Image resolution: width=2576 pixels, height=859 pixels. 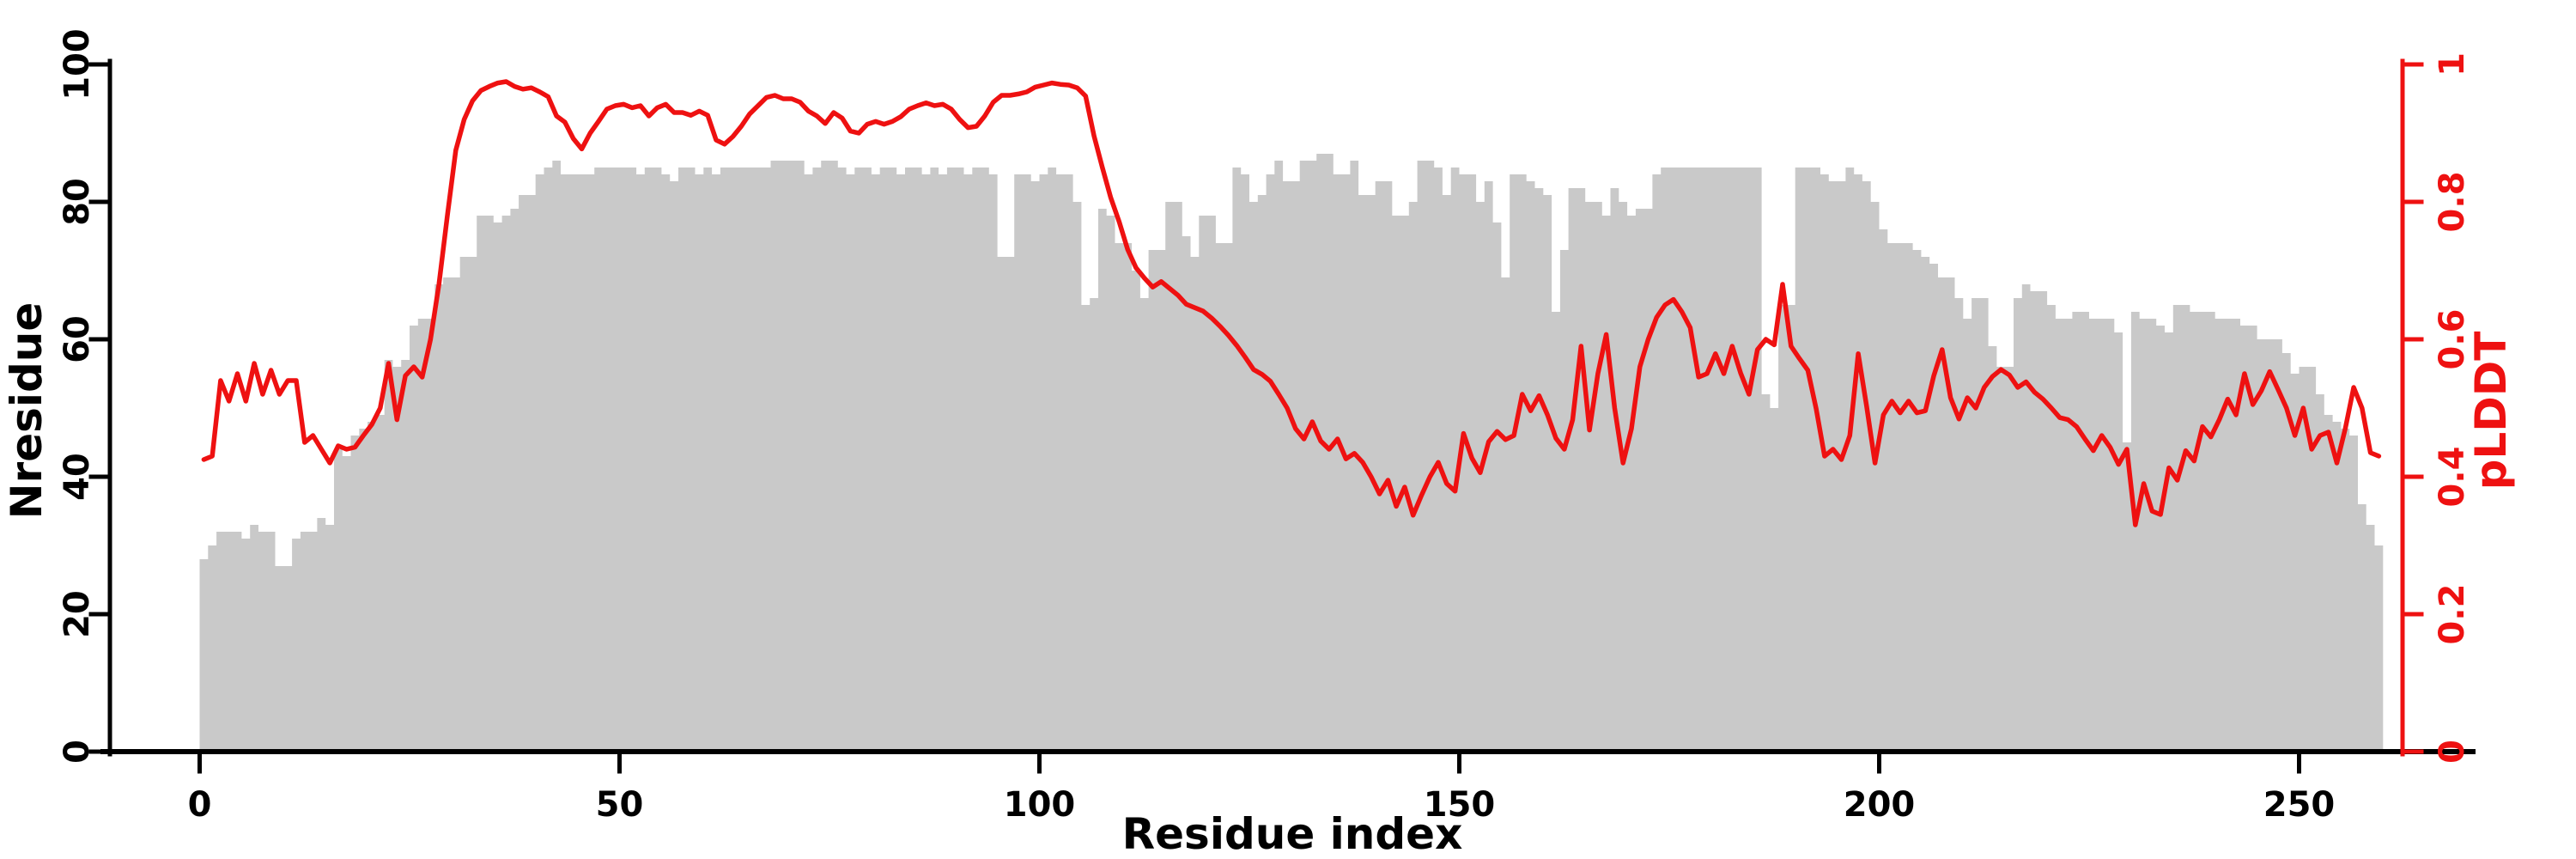 I want to click on left-tick-label: 0, so click(x=77, y=752).